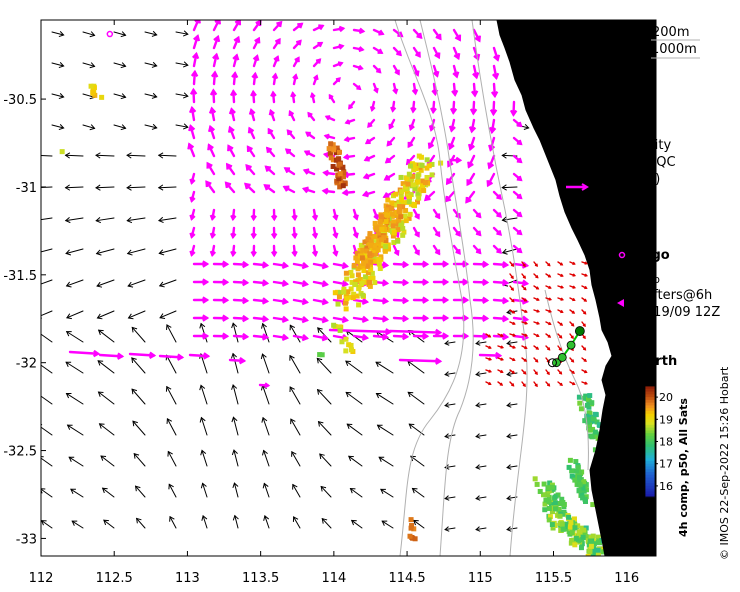 The image size is (740, 592). Describe the element at coordinates (666, 442) in the screenshot. I see `colorbar-tick-label: 18` at that location.